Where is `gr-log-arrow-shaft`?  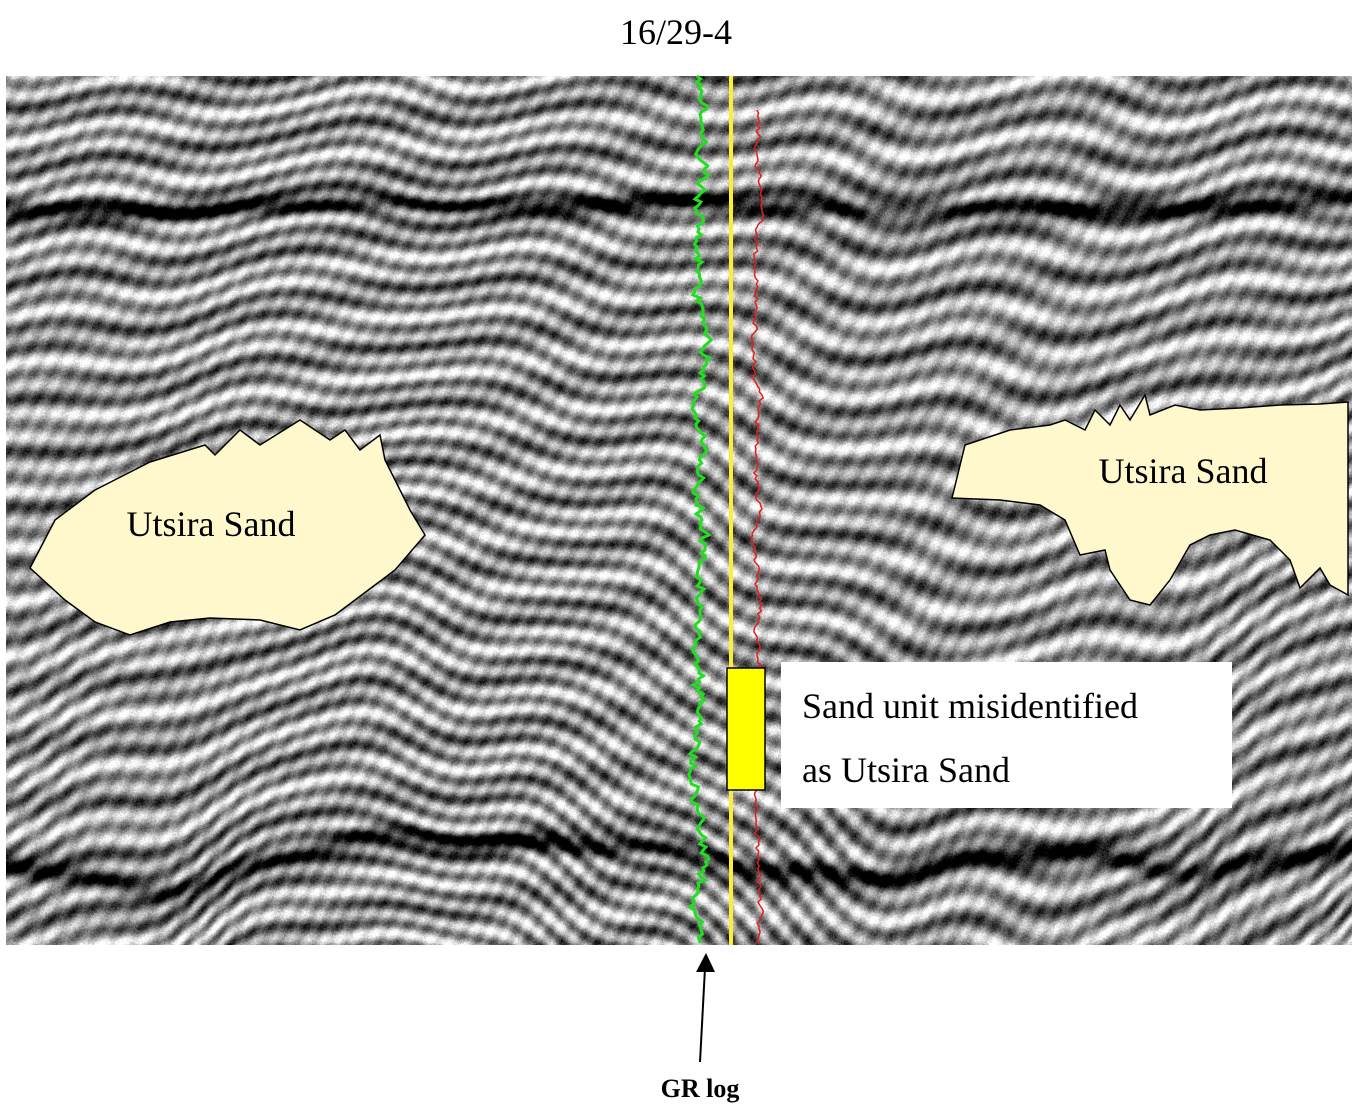
gr-log-arrow-shaft is located at coordinates (702, 1015).